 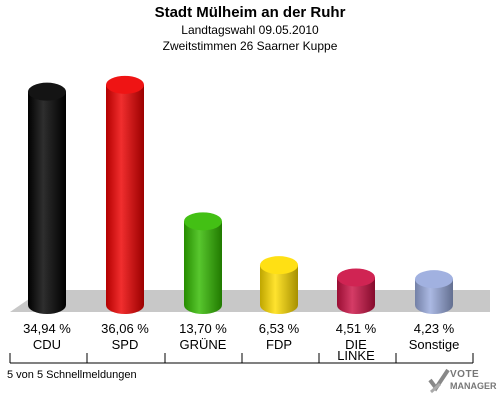 I want to click on value-label: 13,70 %, so click(x=203, y=328).